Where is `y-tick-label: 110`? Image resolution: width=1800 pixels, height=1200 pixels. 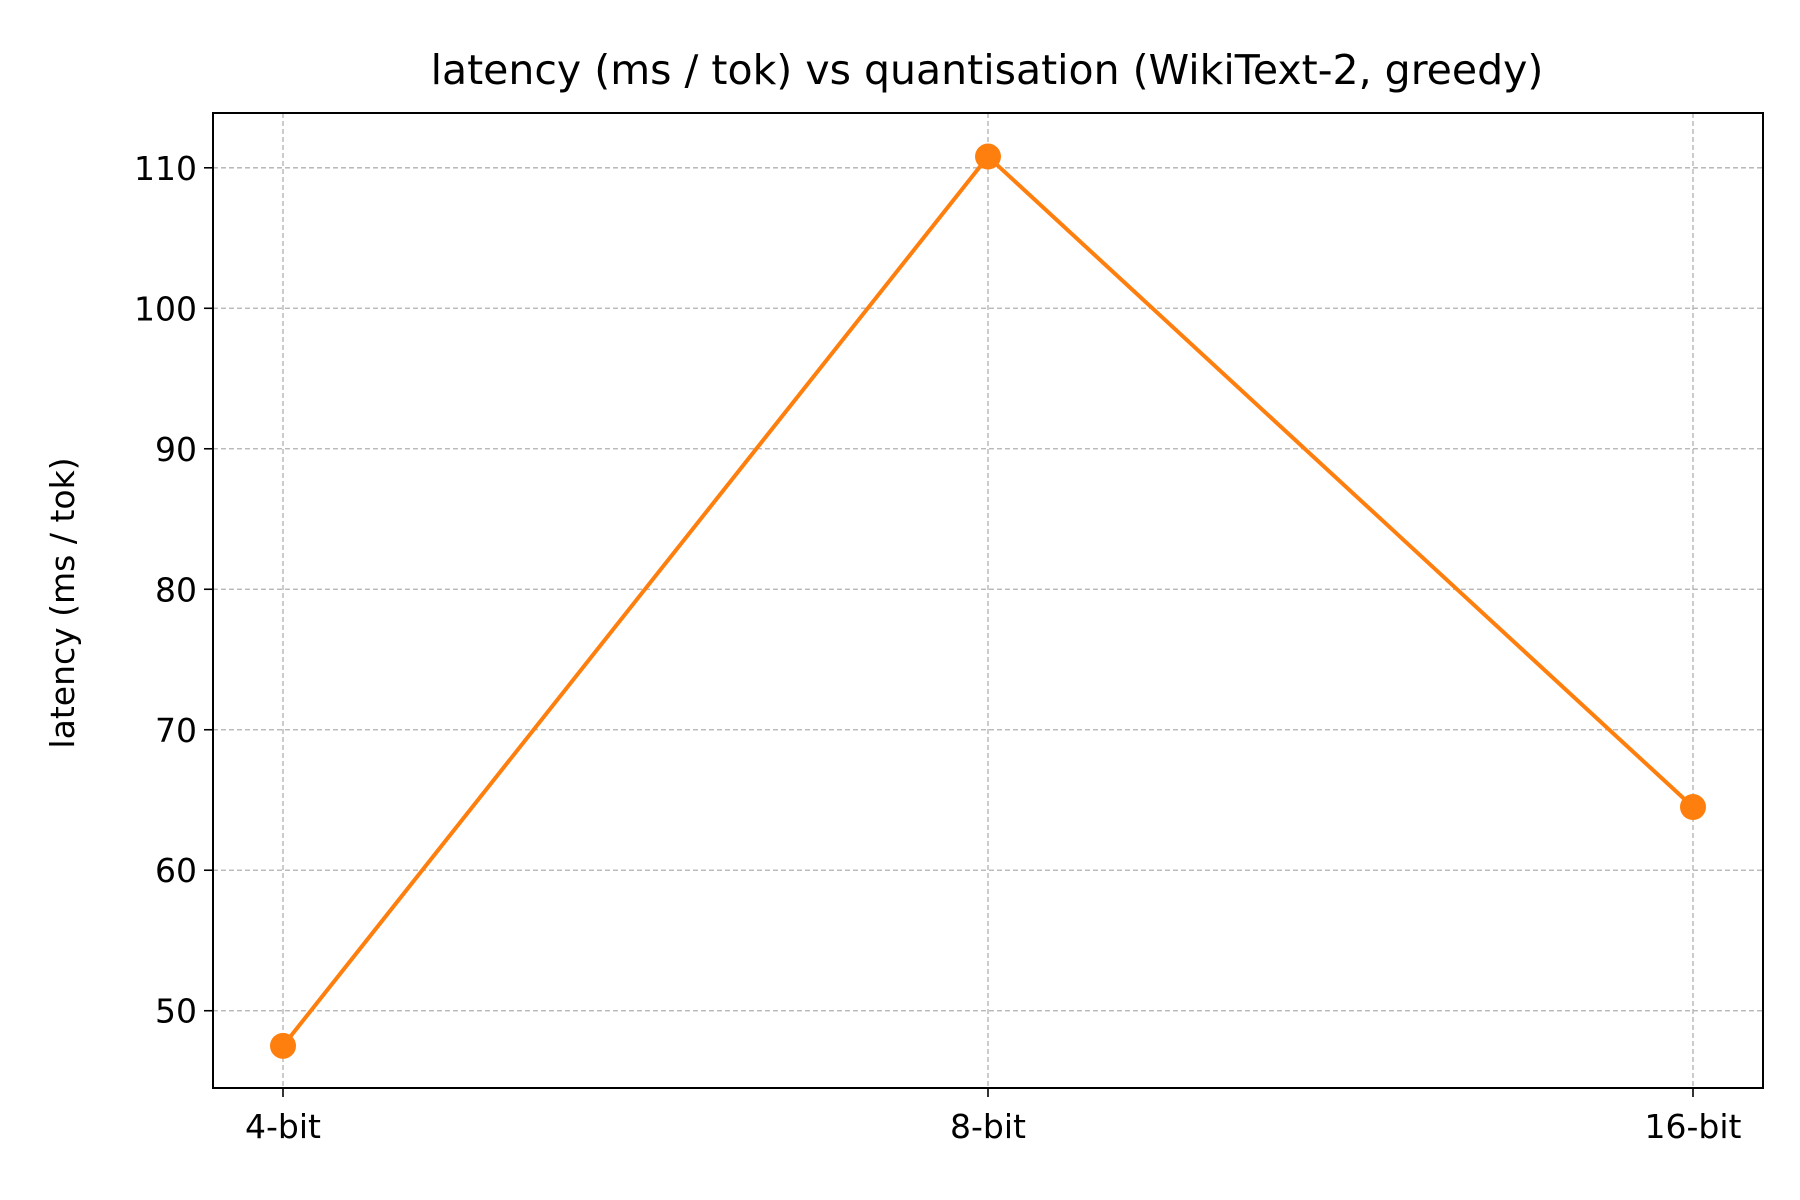
y-tick-label: 110 is located at coordinates (165, 168).